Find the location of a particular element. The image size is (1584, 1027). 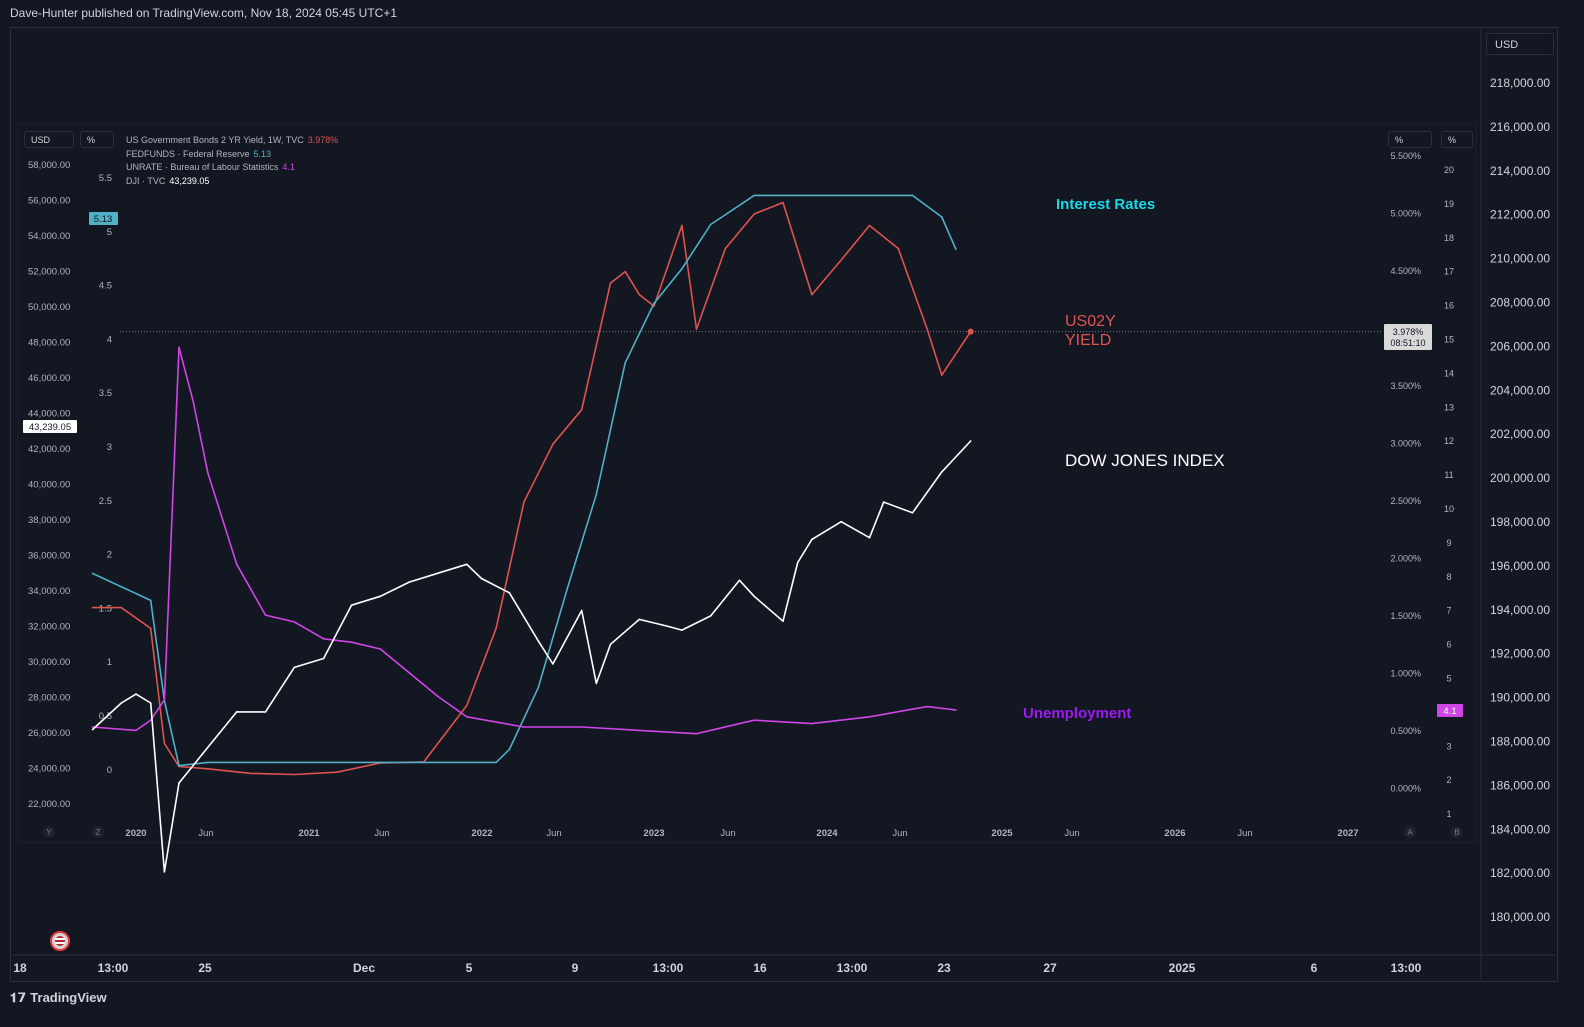

footer-brand-label: TradingView is located at coordinates (68, 997).